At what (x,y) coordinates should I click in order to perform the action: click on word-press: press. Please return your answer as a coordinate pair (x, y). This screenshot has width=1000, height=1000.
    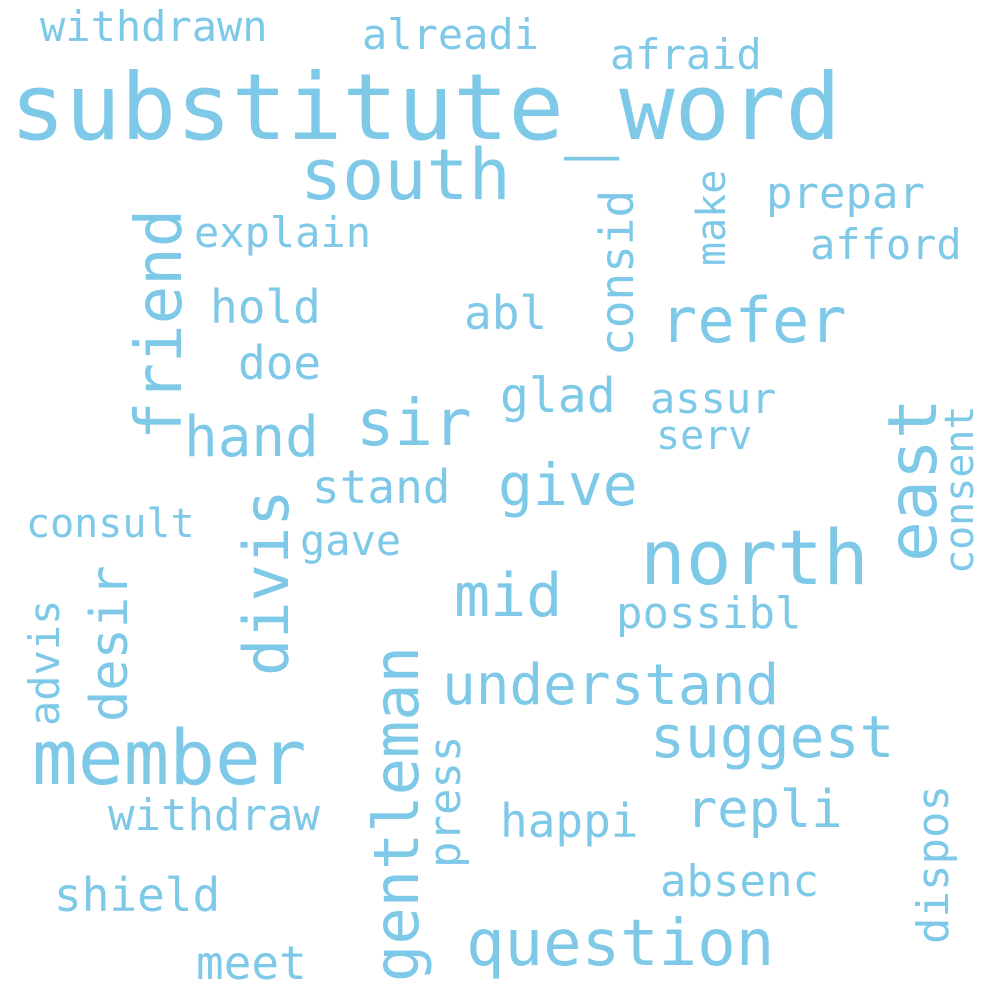
    Looking at the image, I should click on (445, 801).